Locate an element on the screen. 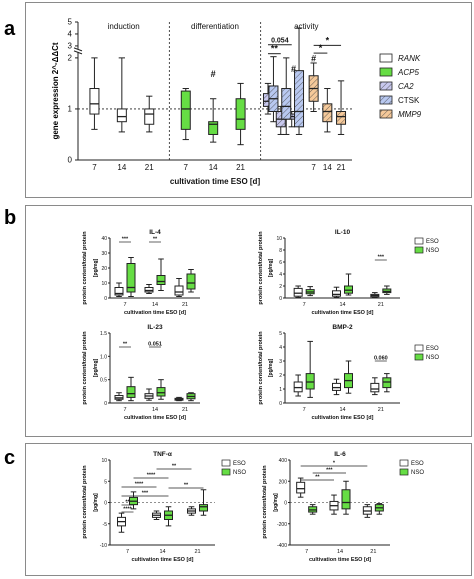  b-bmp2-nso-7-box is located at coordinates (310, 381).